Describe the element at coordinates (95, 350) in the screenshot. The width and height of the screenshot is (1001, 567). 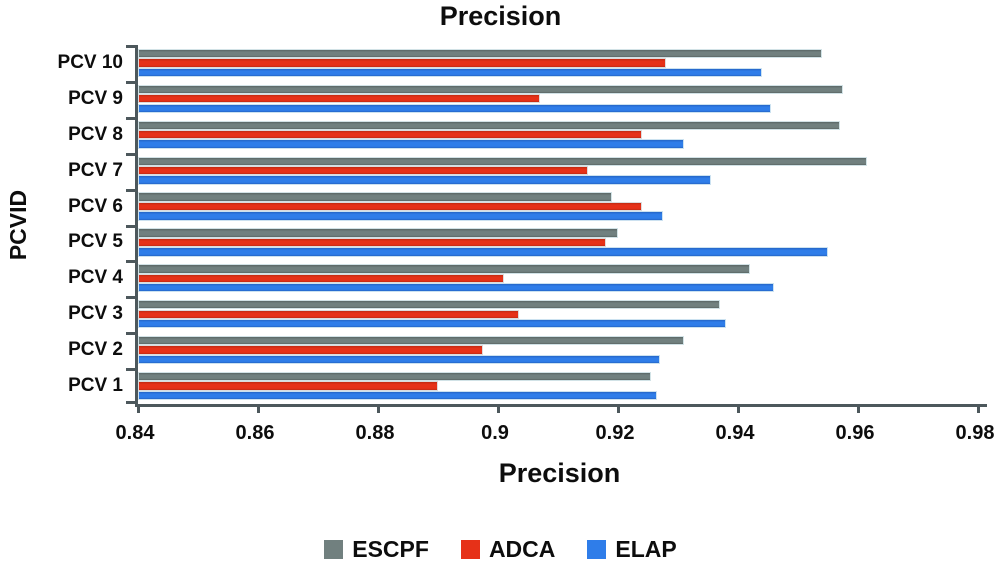
I see `category-label-pcv-2: PCV 2` at that location.